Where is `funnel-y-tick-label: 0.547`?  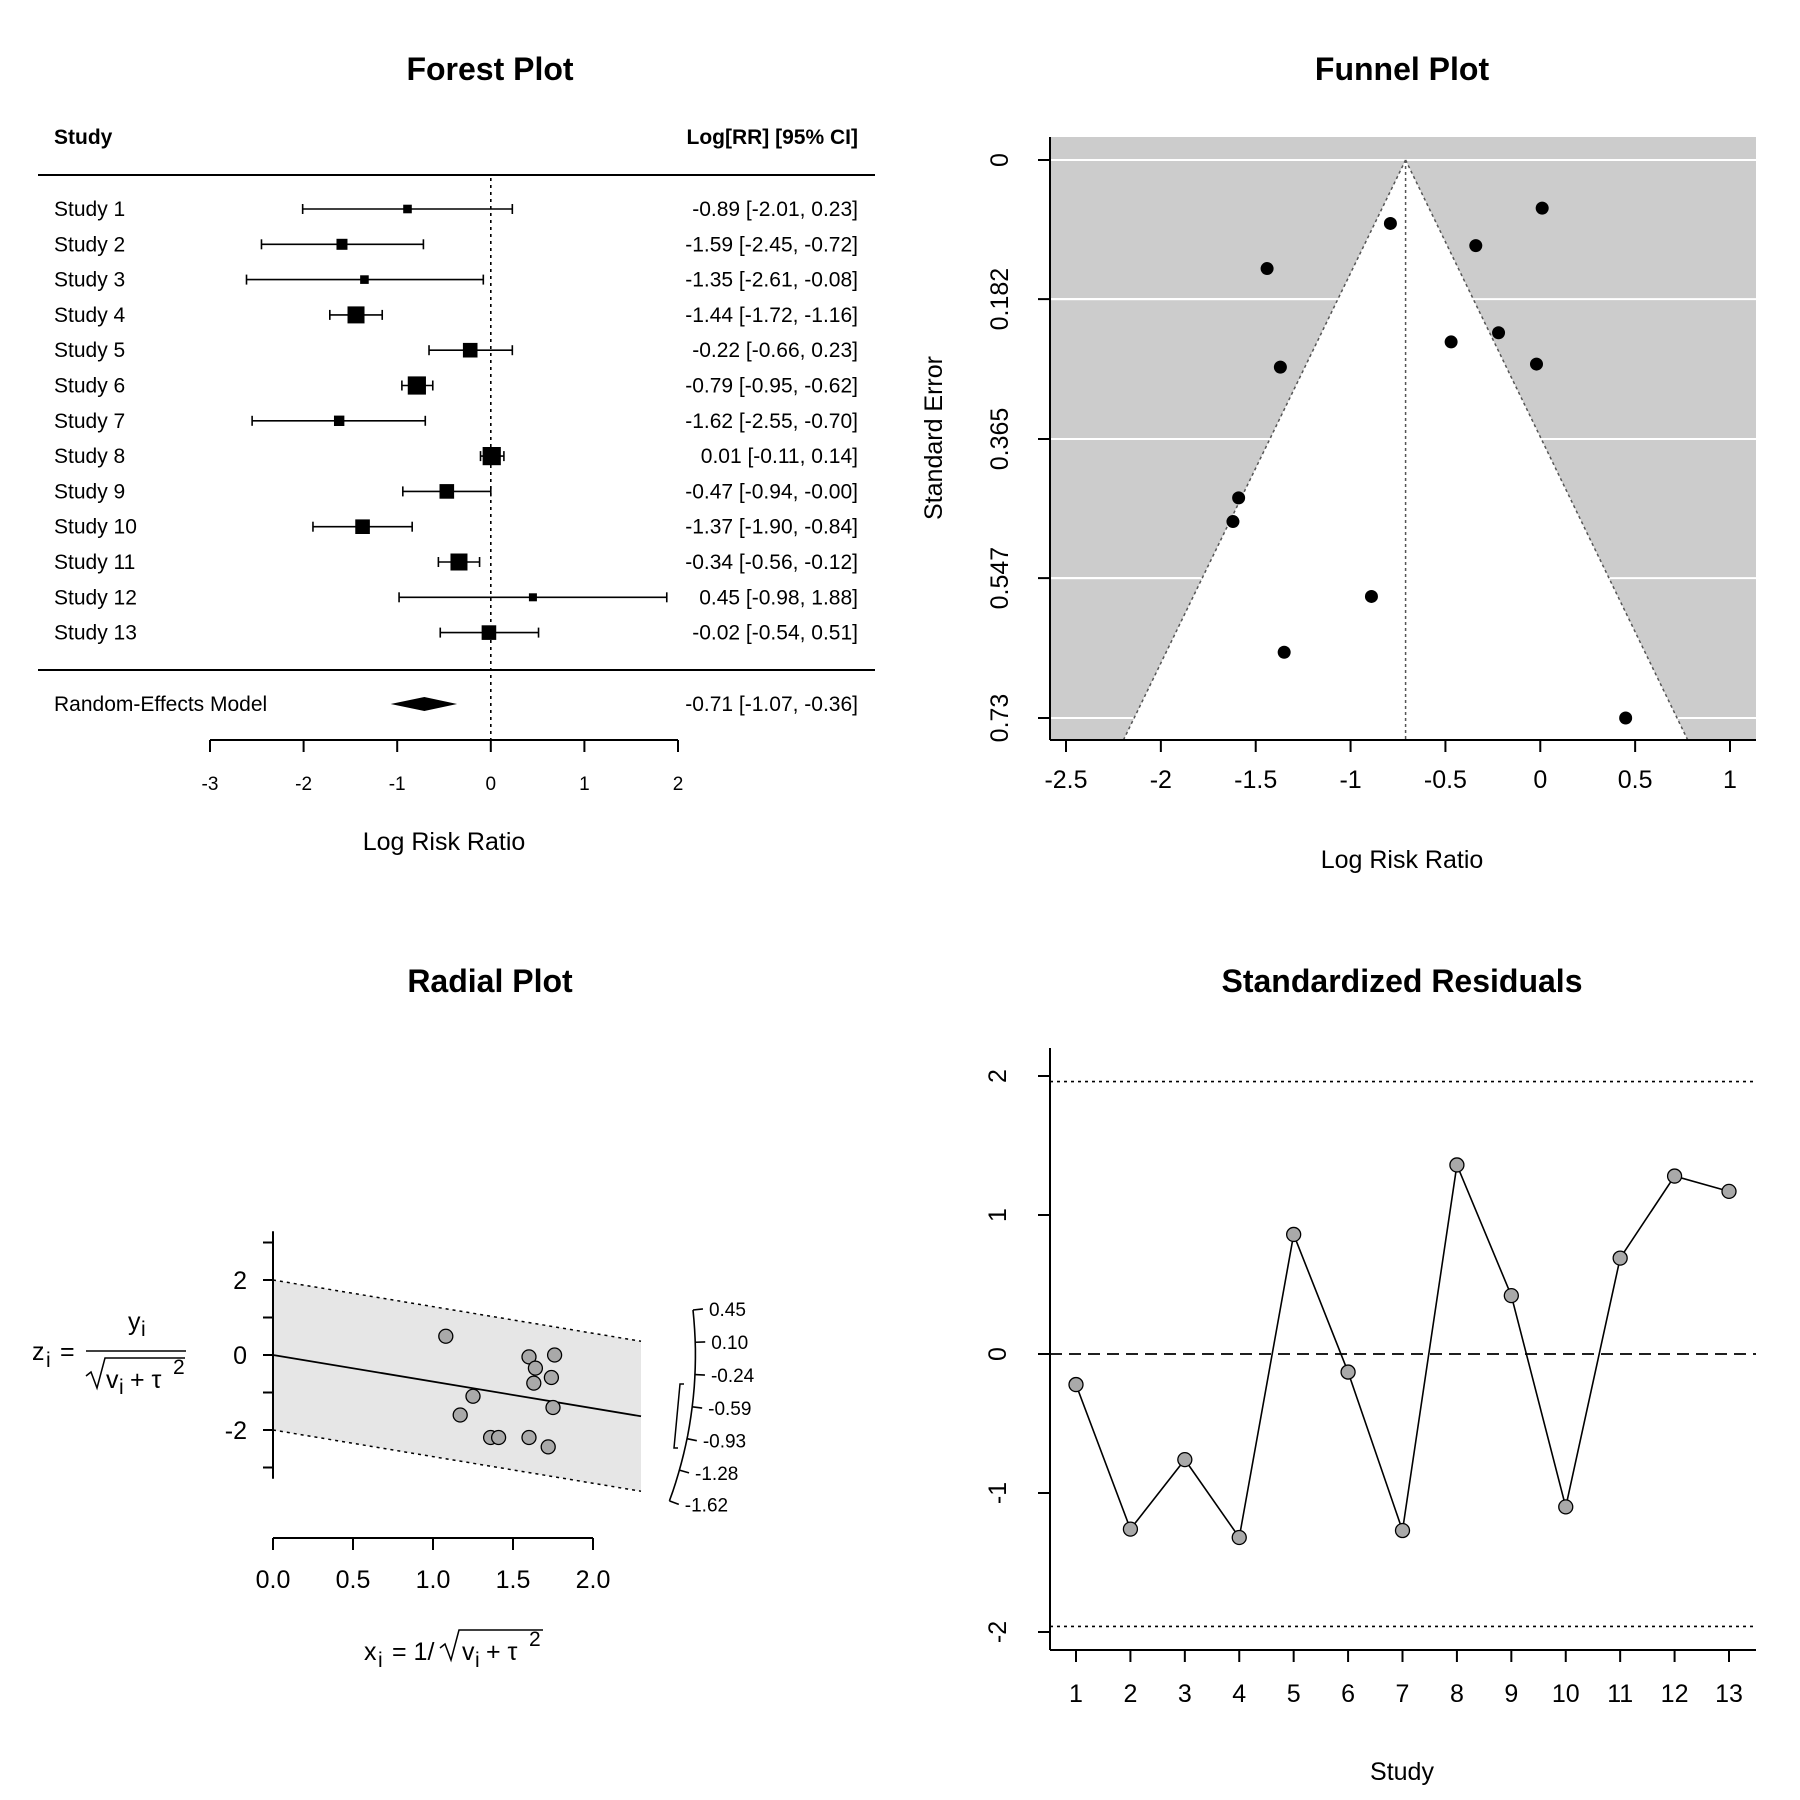 funnel-y-tick-label: 0.547 is located at coordinates (1000, 578).